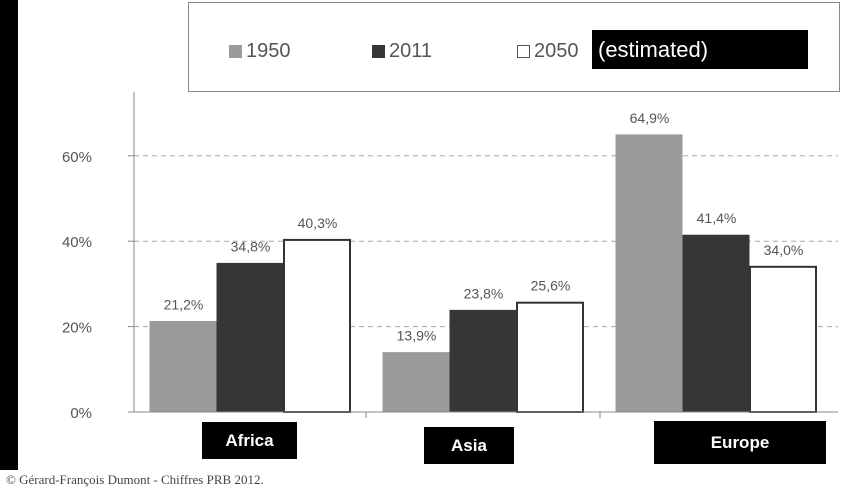 The width and height of the screenshot is (850, 497). I want to click on data-label-asia-2050: 25,6%, so click(551, 286).